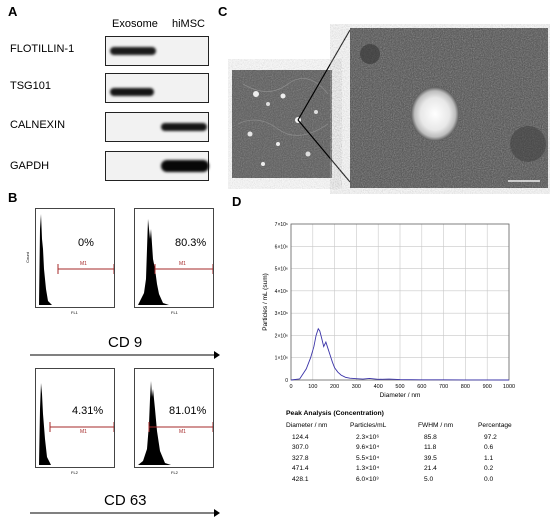 This screenshot has width=550, height=523. I want to click on wb-label-gapdh: GAPDH, so click(30, 166).